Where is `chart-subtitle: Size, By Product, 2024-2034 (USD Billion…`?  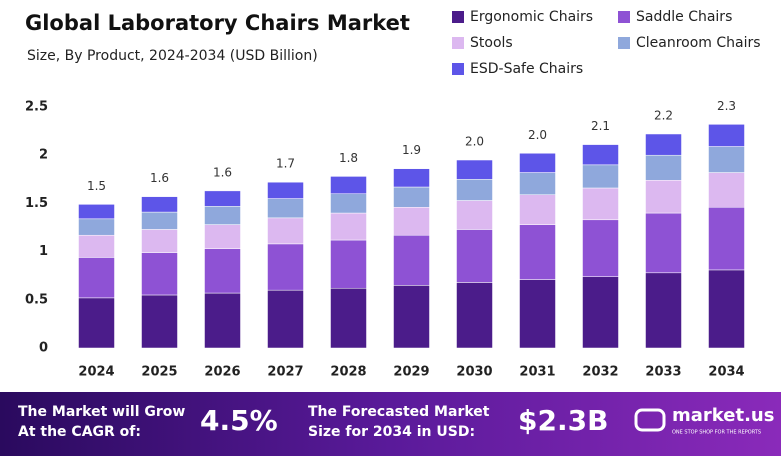
chart-subtitle: Size, By Product, 2024-2034 (USD Billion… is located at coordinates (172, 56).